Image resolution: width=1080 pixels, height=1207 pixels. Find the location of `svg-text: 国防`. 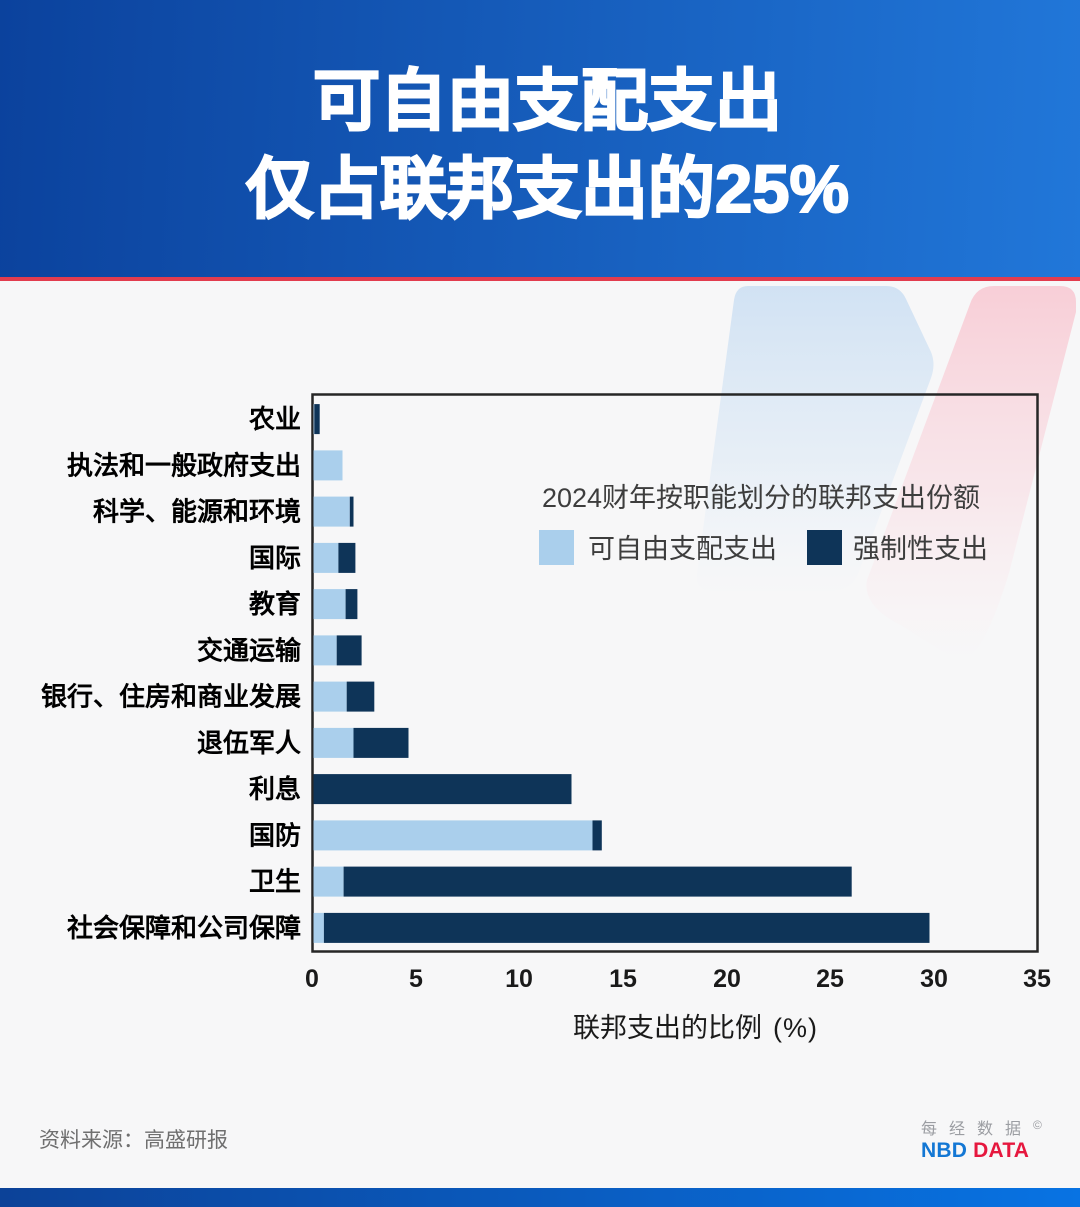

svg-text: 国防 is located at coordinates (275, 835).